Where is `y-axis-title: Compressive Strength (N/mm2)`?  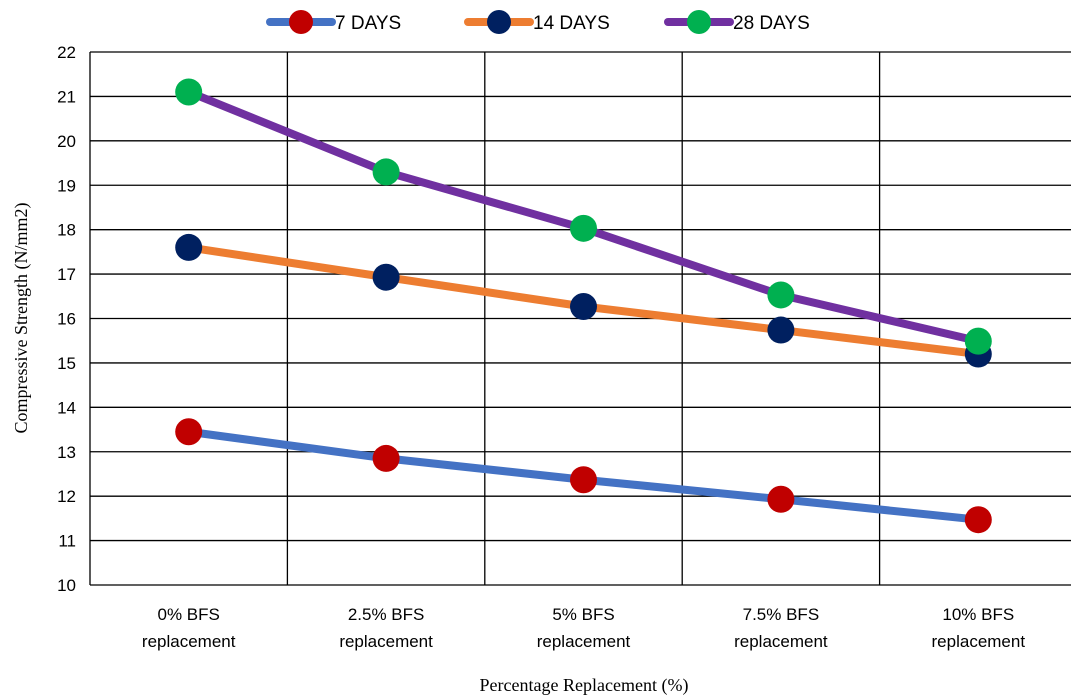 y-axis-title: Compressive Strength (N/mm2) is located at coordinates (21, 318).